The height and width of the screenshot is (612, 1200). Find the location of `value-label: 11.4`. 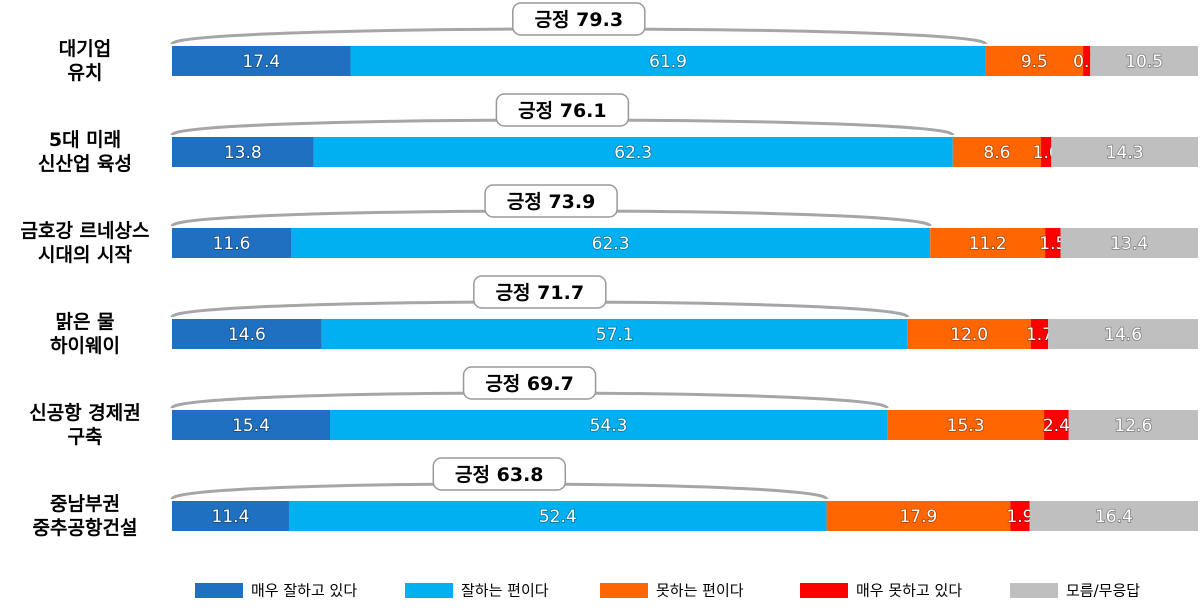

value-label: 11.4 is located at coordinates (231, 517).